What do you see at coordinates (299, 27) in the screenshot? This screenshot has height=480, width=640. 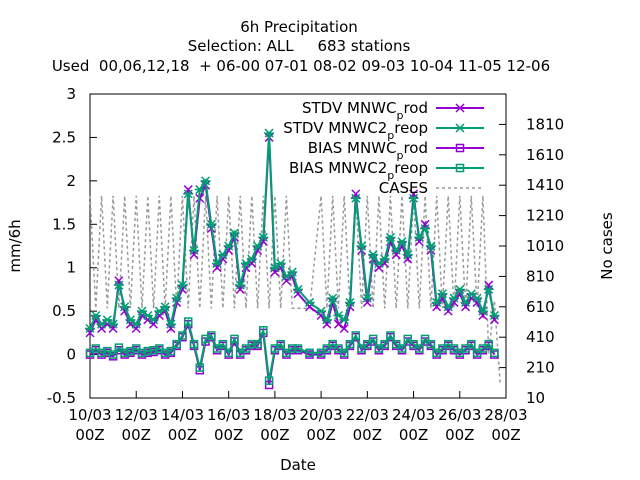 I see `chart-title: 6h Precipitation` at bounding box center [299, 27].